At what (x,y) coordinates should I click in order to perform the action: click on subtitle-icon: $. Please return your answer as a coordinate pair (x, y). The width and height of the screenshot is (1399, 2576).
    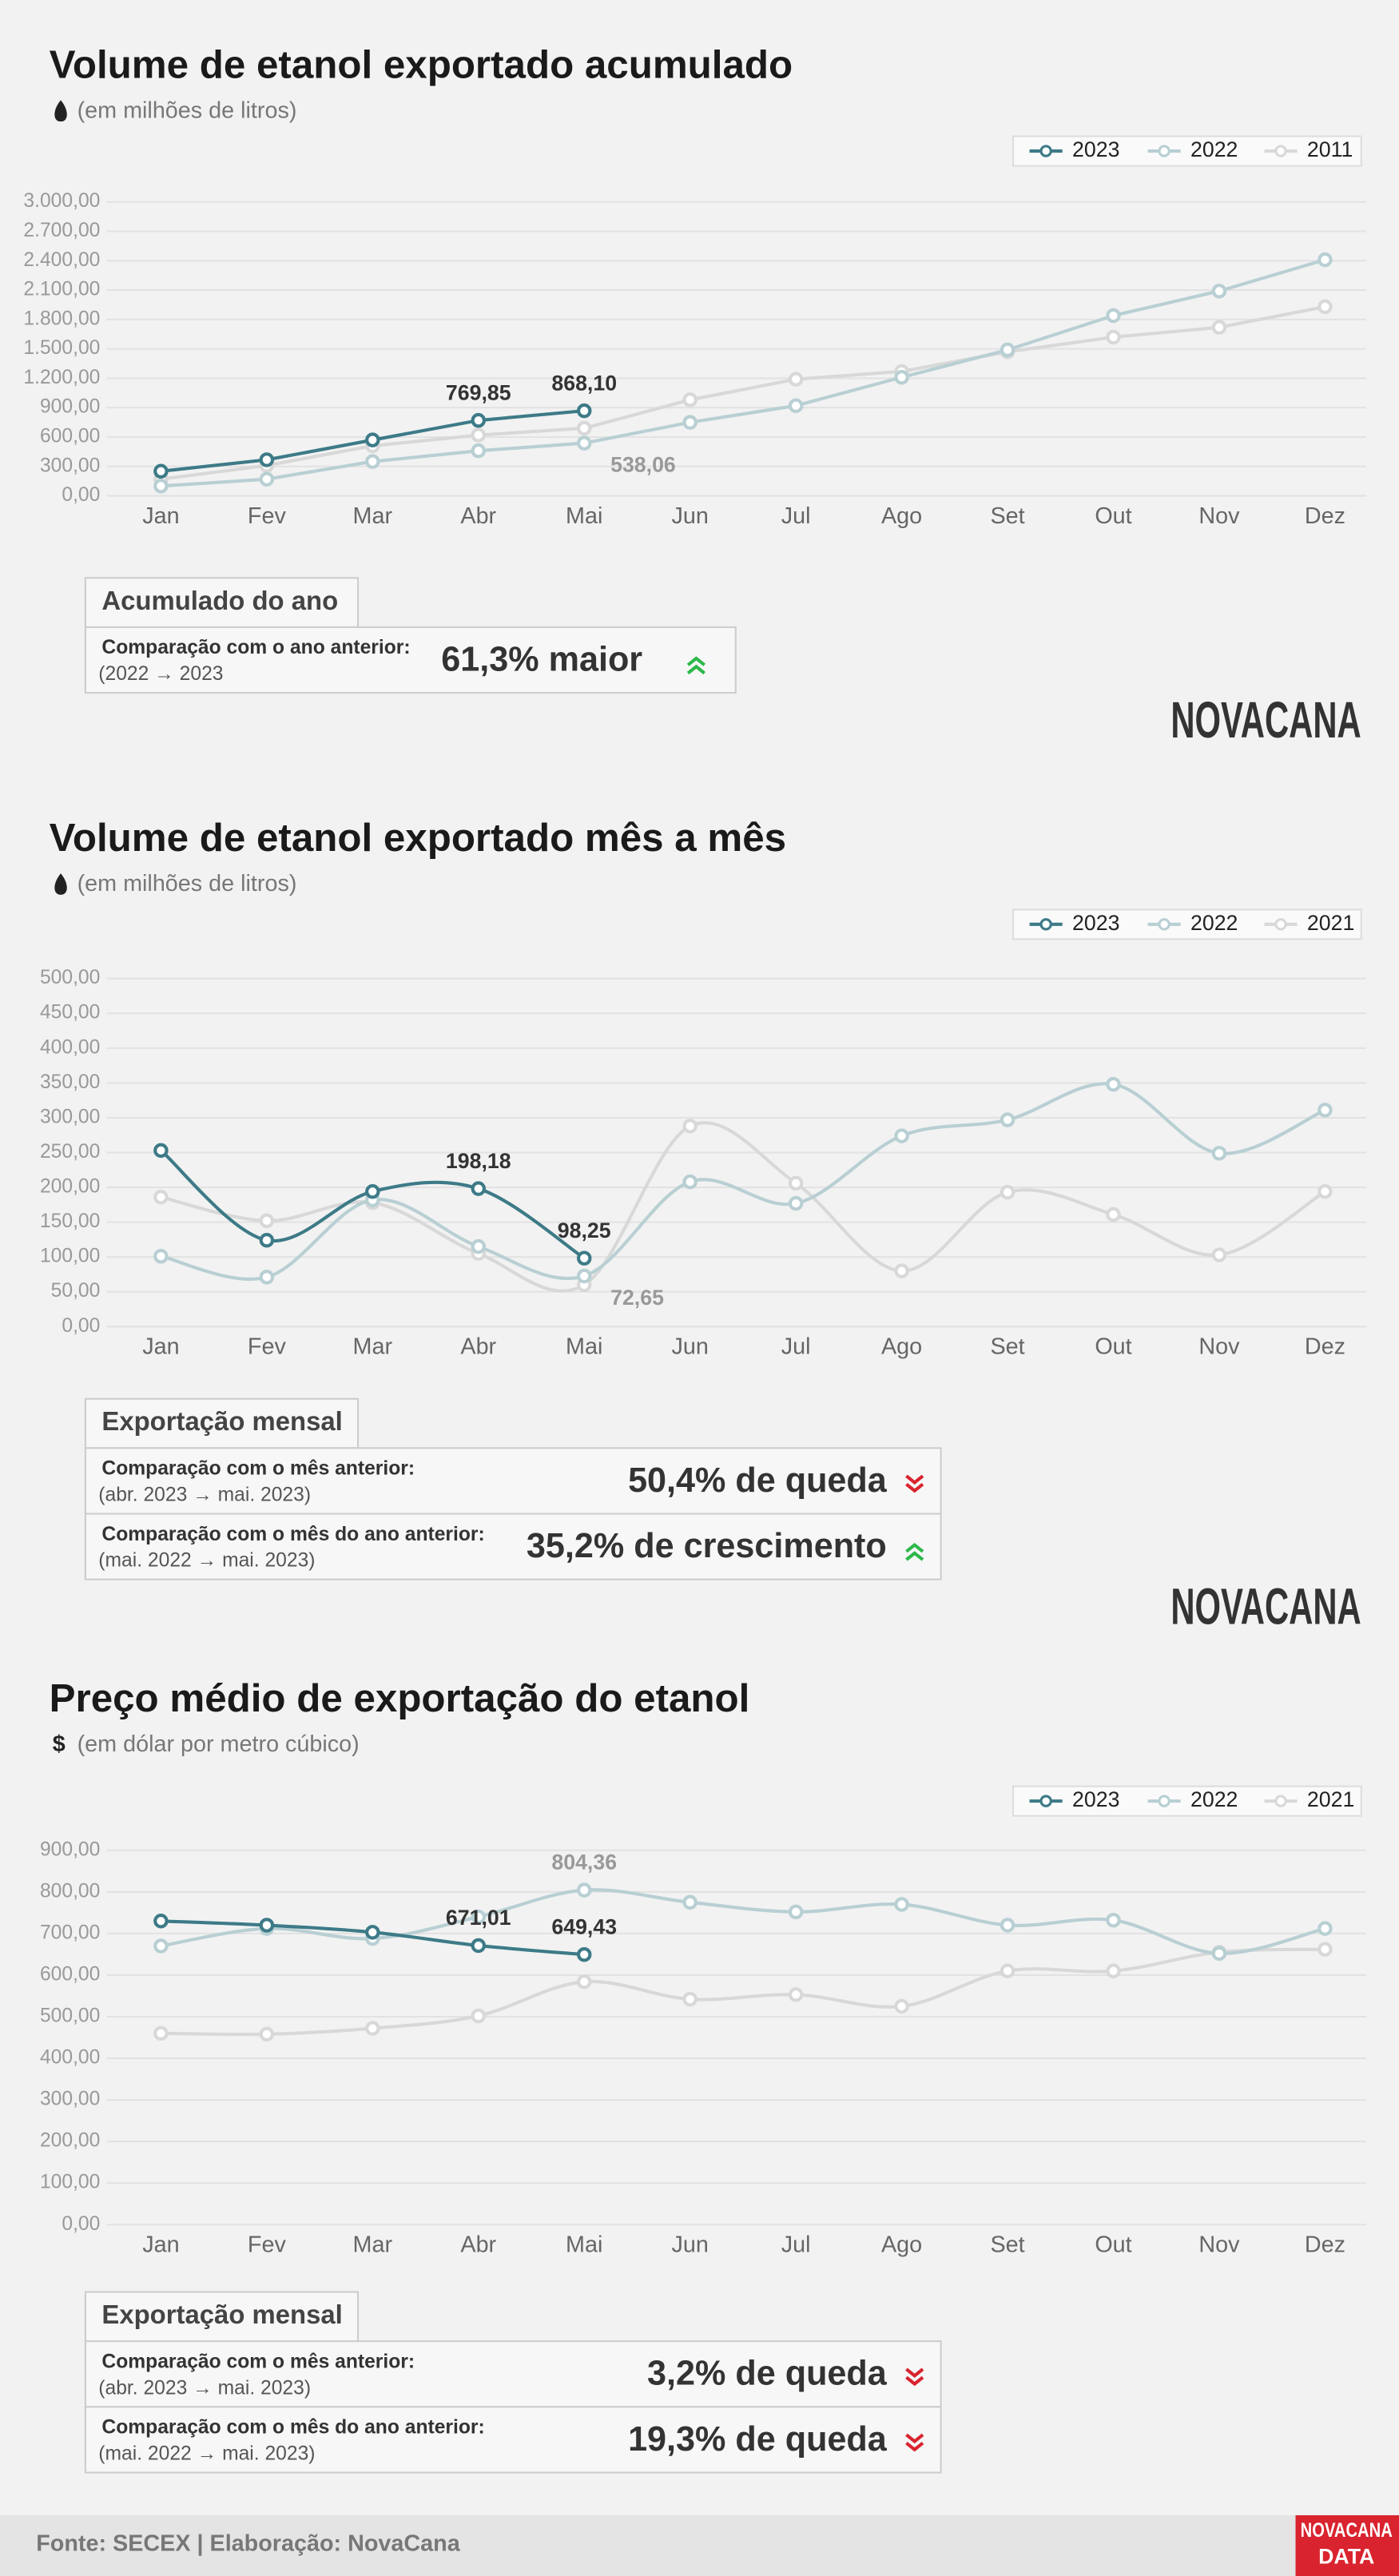
    Looking at the image, I should click on (59, 1744).